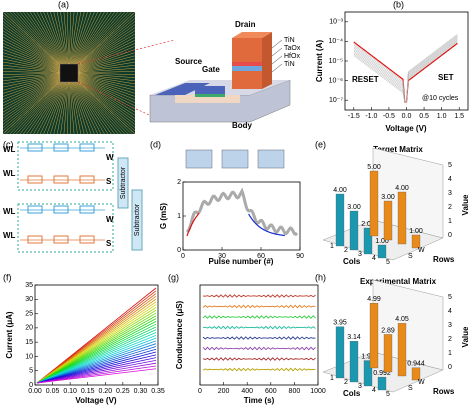 This screenshot has height=407, width=474. I want to click on body-layer, so click(207, 99).